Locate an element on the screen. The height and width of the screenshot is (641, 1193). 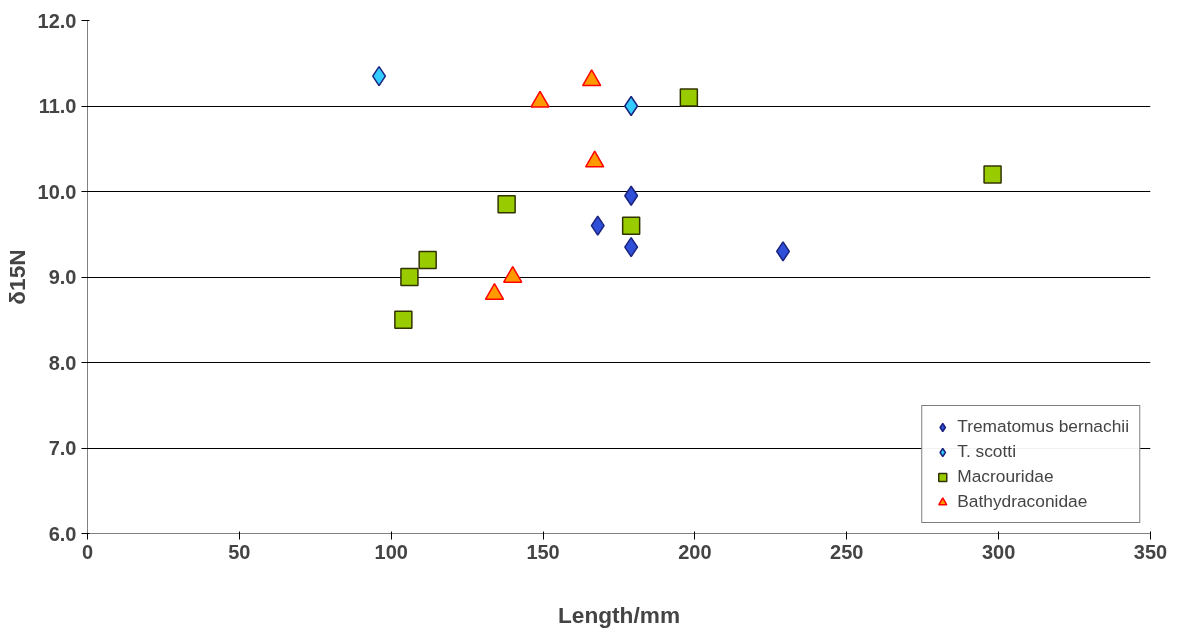
x-tick-label: 0 is located at coordinates (87, 551).